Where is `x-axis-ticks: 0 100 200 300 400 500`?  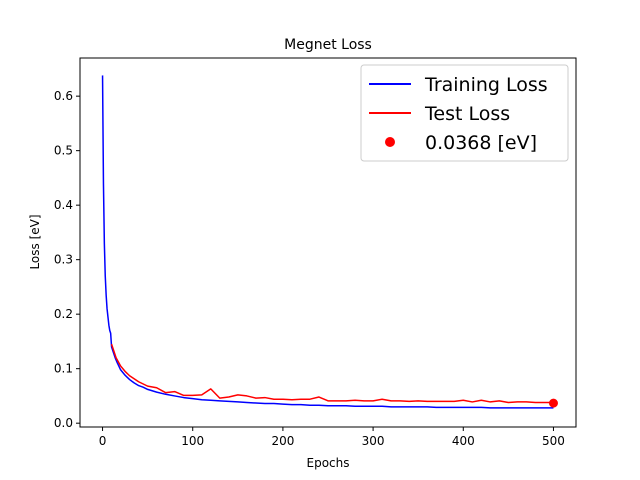
x-axis-ticks: 0 100 200 300 400 500 is located at coordinates (332, 437).